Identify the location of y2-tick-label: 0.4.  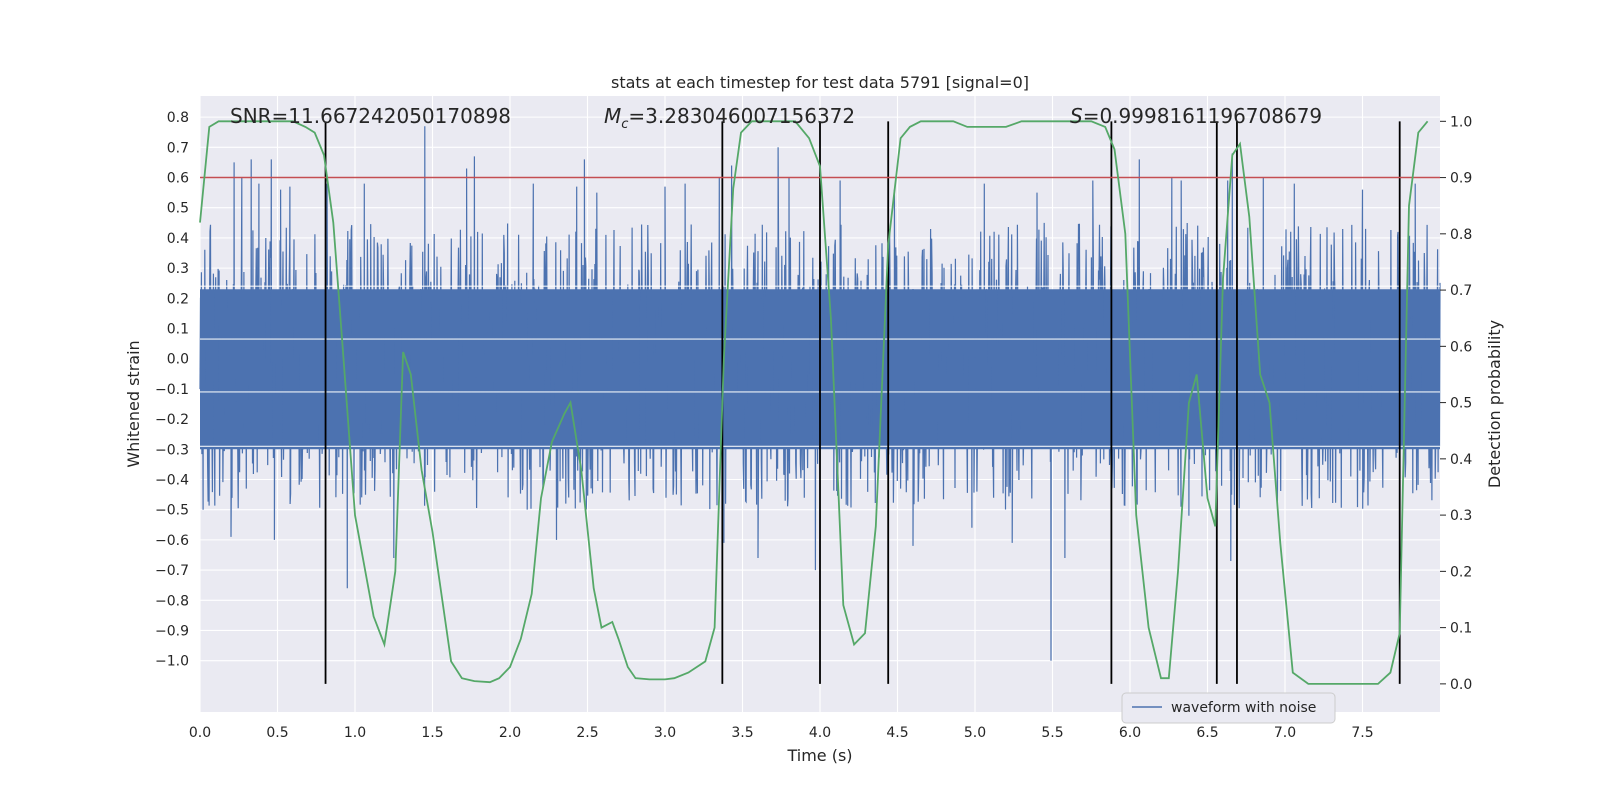
(1461, 460).